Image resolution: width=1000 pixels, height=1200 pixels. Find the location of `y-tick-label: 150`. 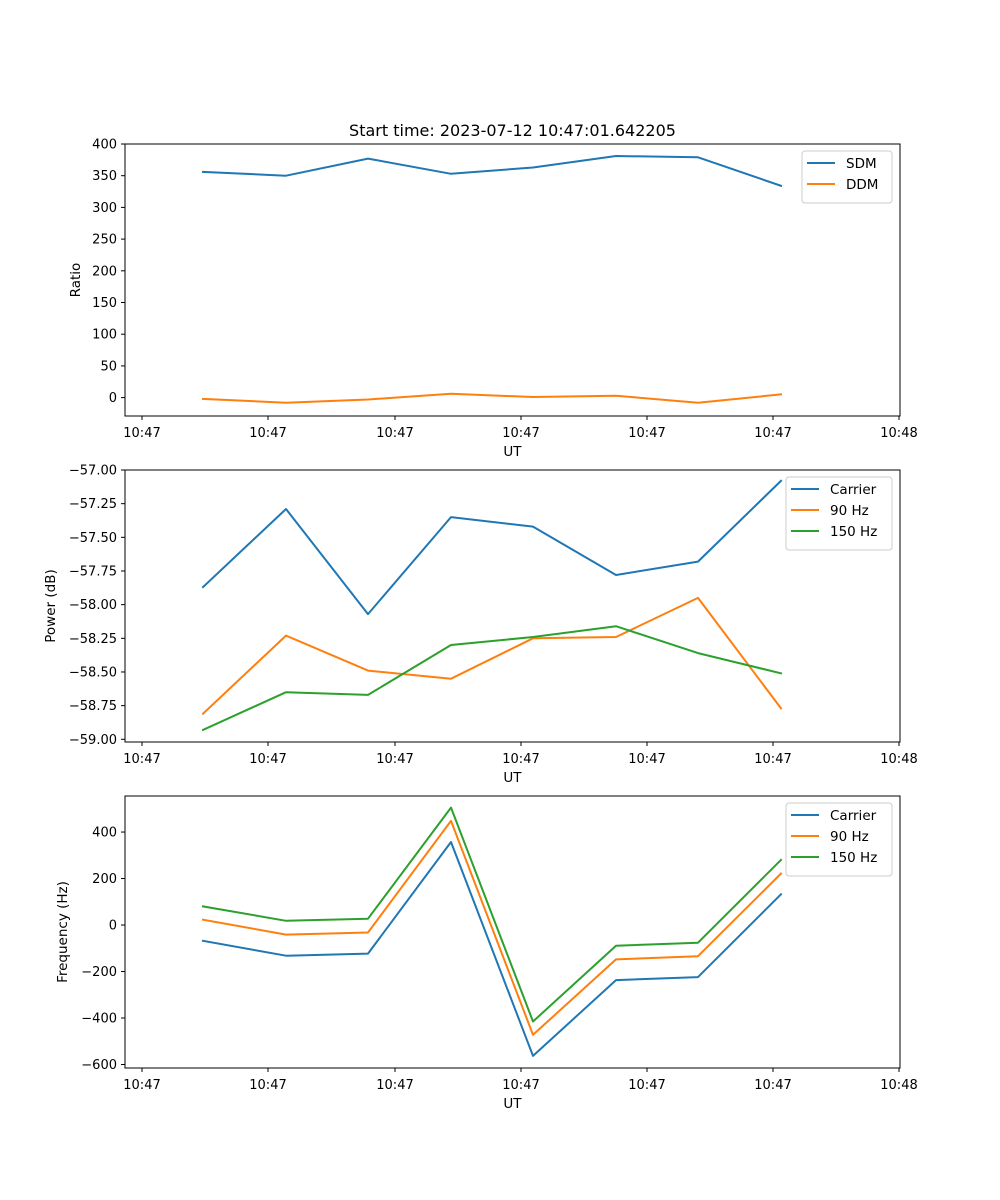

y-tick-label: 150 is located at coordinates (104, 303).